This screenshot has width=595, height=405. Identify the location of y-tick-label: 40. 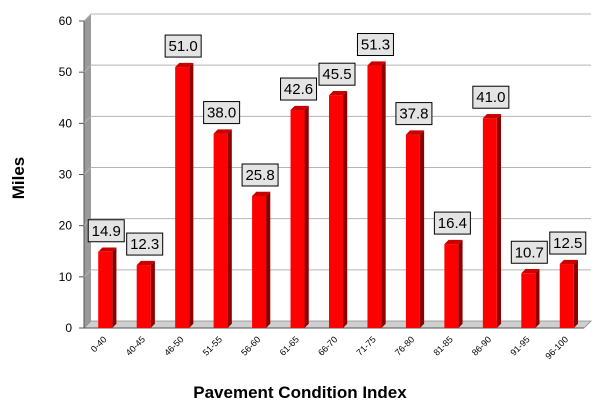
(66, 123).